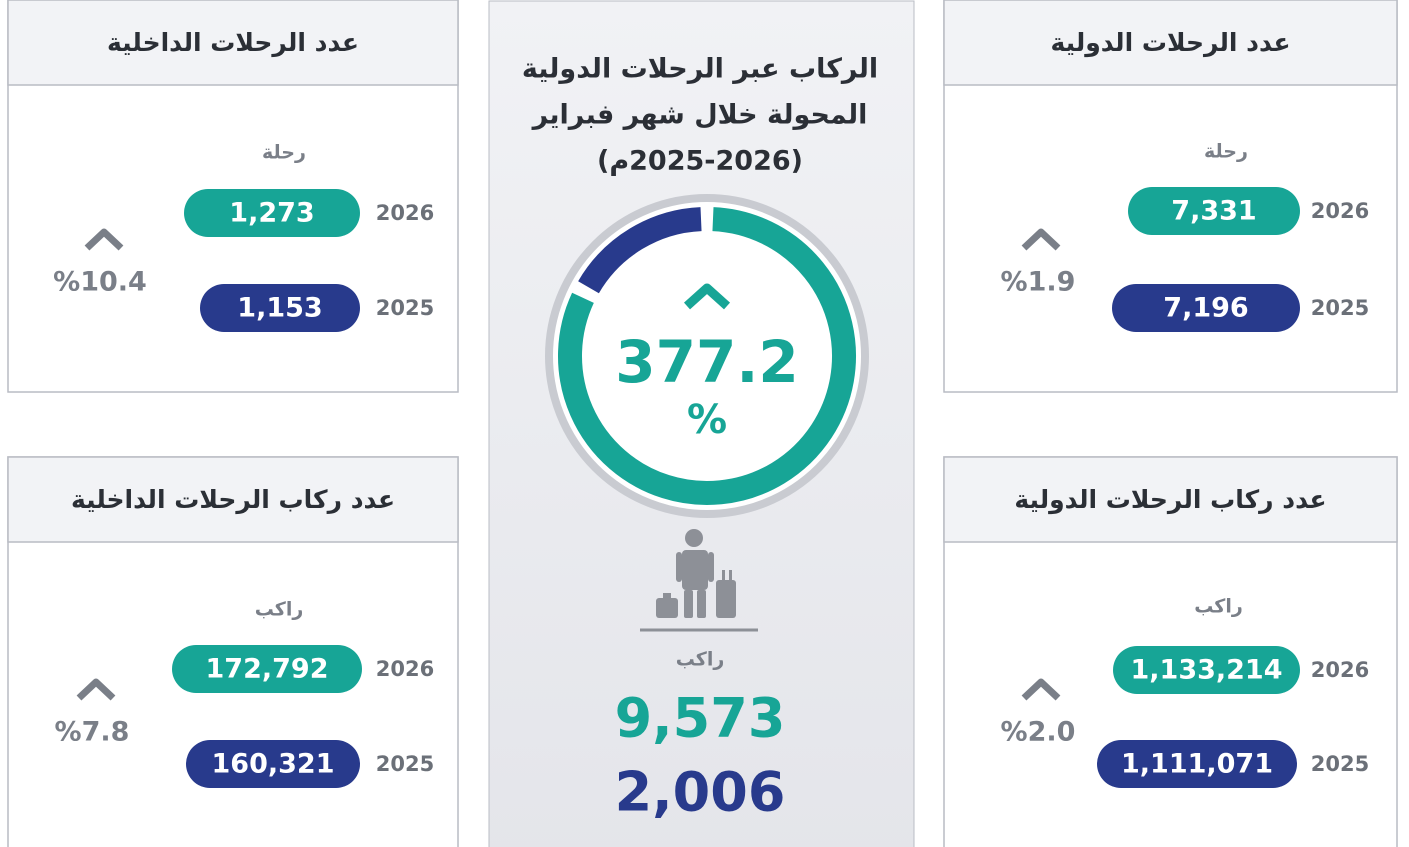  I want to click on pill-value: 1,133,214, so click(1206, 670).